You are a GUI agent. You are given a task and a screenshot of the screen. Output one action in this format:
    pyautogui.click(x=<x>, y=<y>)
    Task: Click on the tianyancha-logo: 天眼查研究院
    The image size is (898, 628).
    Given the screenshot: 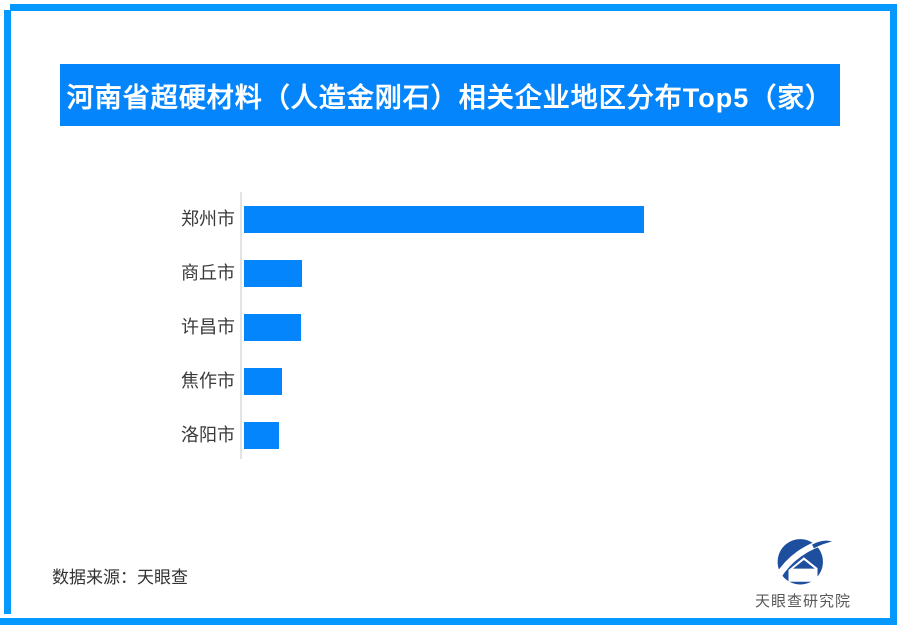 What is the action you would take?
    pyautogui.click(x=803, y=571)
    